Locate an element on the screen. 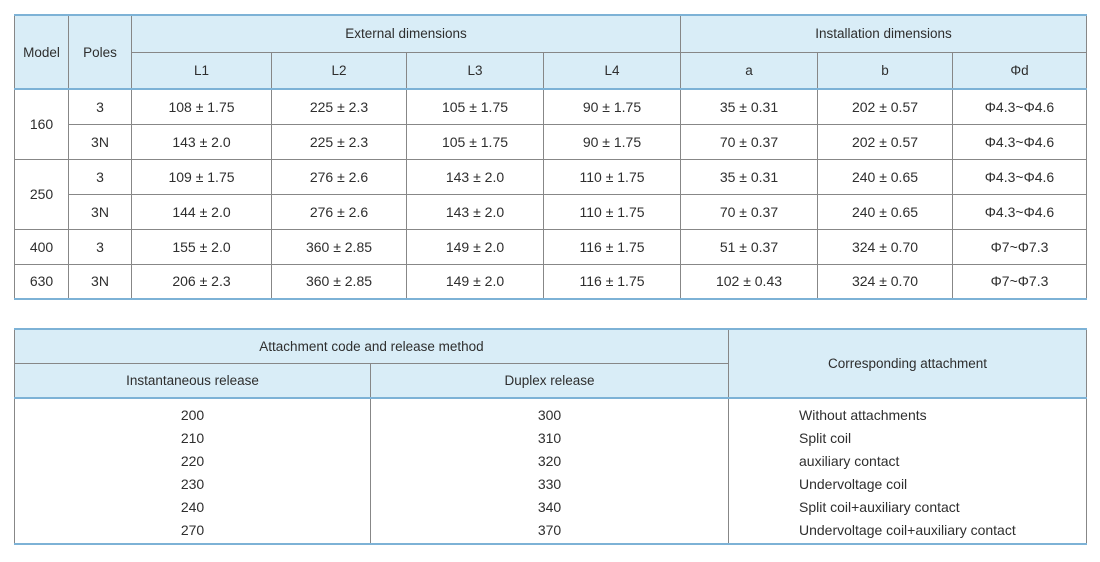  code-value: 270 is located at coordinates (192, 530).